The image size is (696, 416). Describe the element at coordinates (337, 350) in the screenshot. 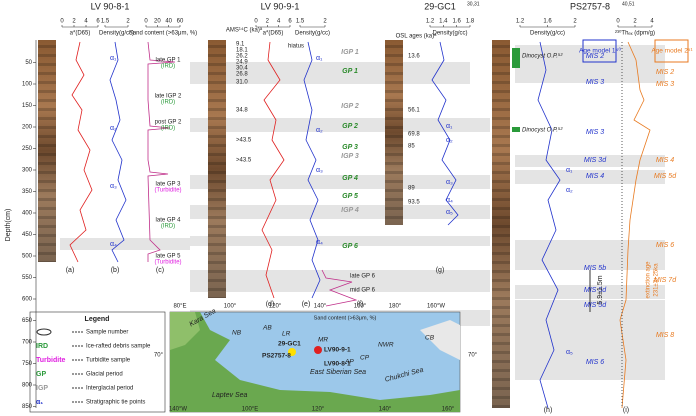

I see `core-label: LV90-9-1` at that location.